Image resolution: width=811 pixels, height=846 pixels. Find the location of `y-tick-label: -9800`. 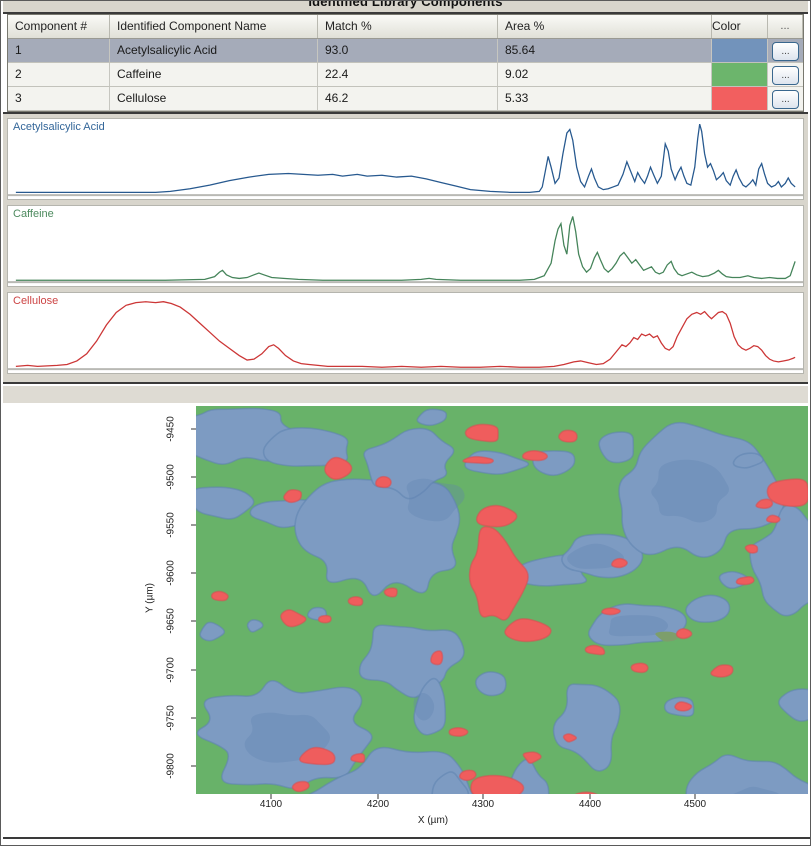

y-tick-label: -9800 is located at coordinates (171, 766).